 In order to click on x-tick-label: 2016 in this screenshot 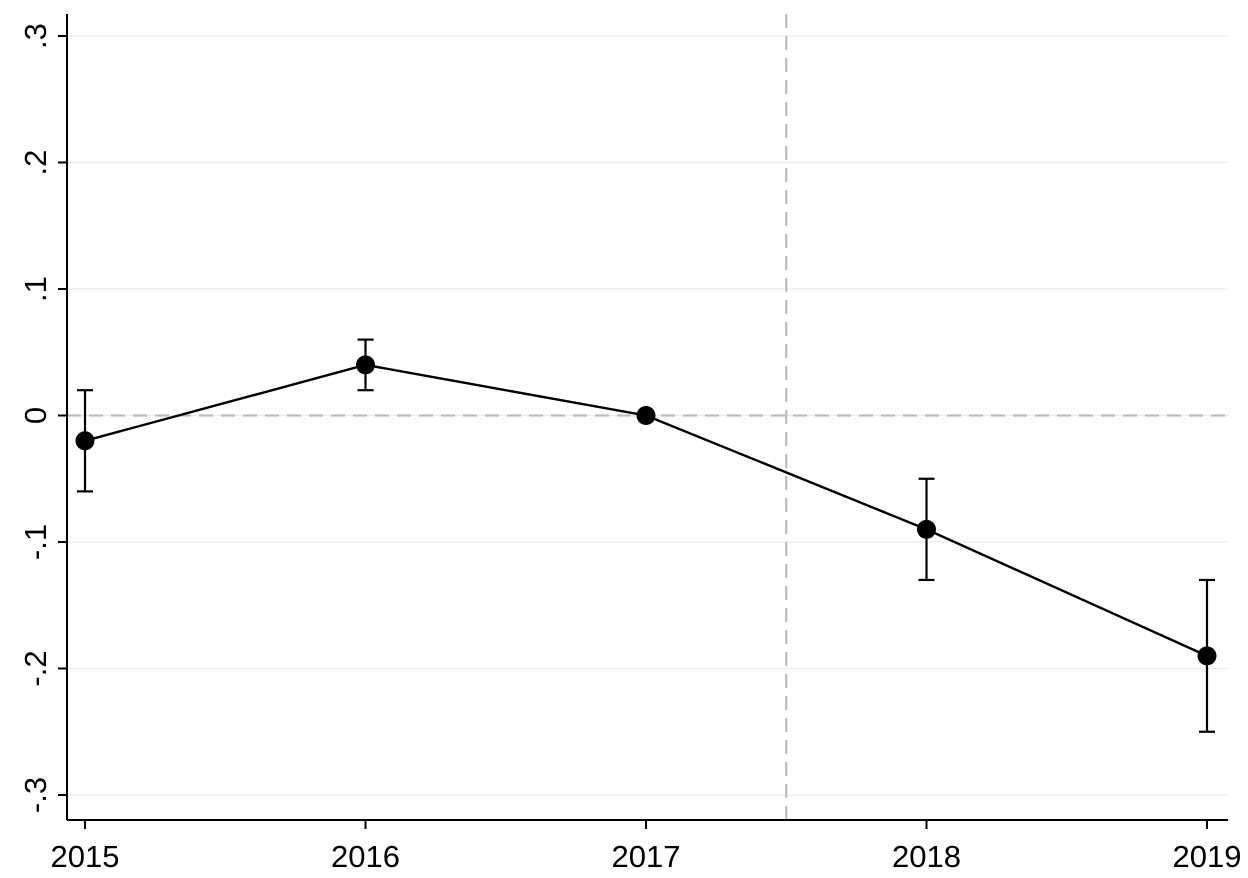, I will do `click(365, 856)`.